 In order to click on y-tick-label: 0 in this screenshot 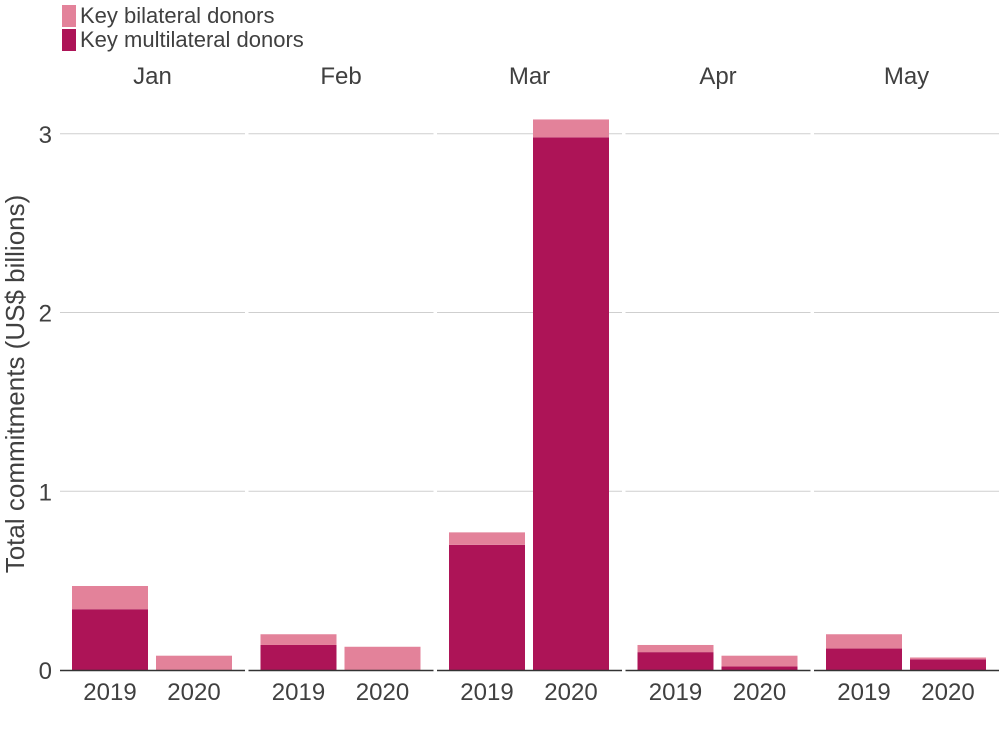, I will do `click(45, 671)`.